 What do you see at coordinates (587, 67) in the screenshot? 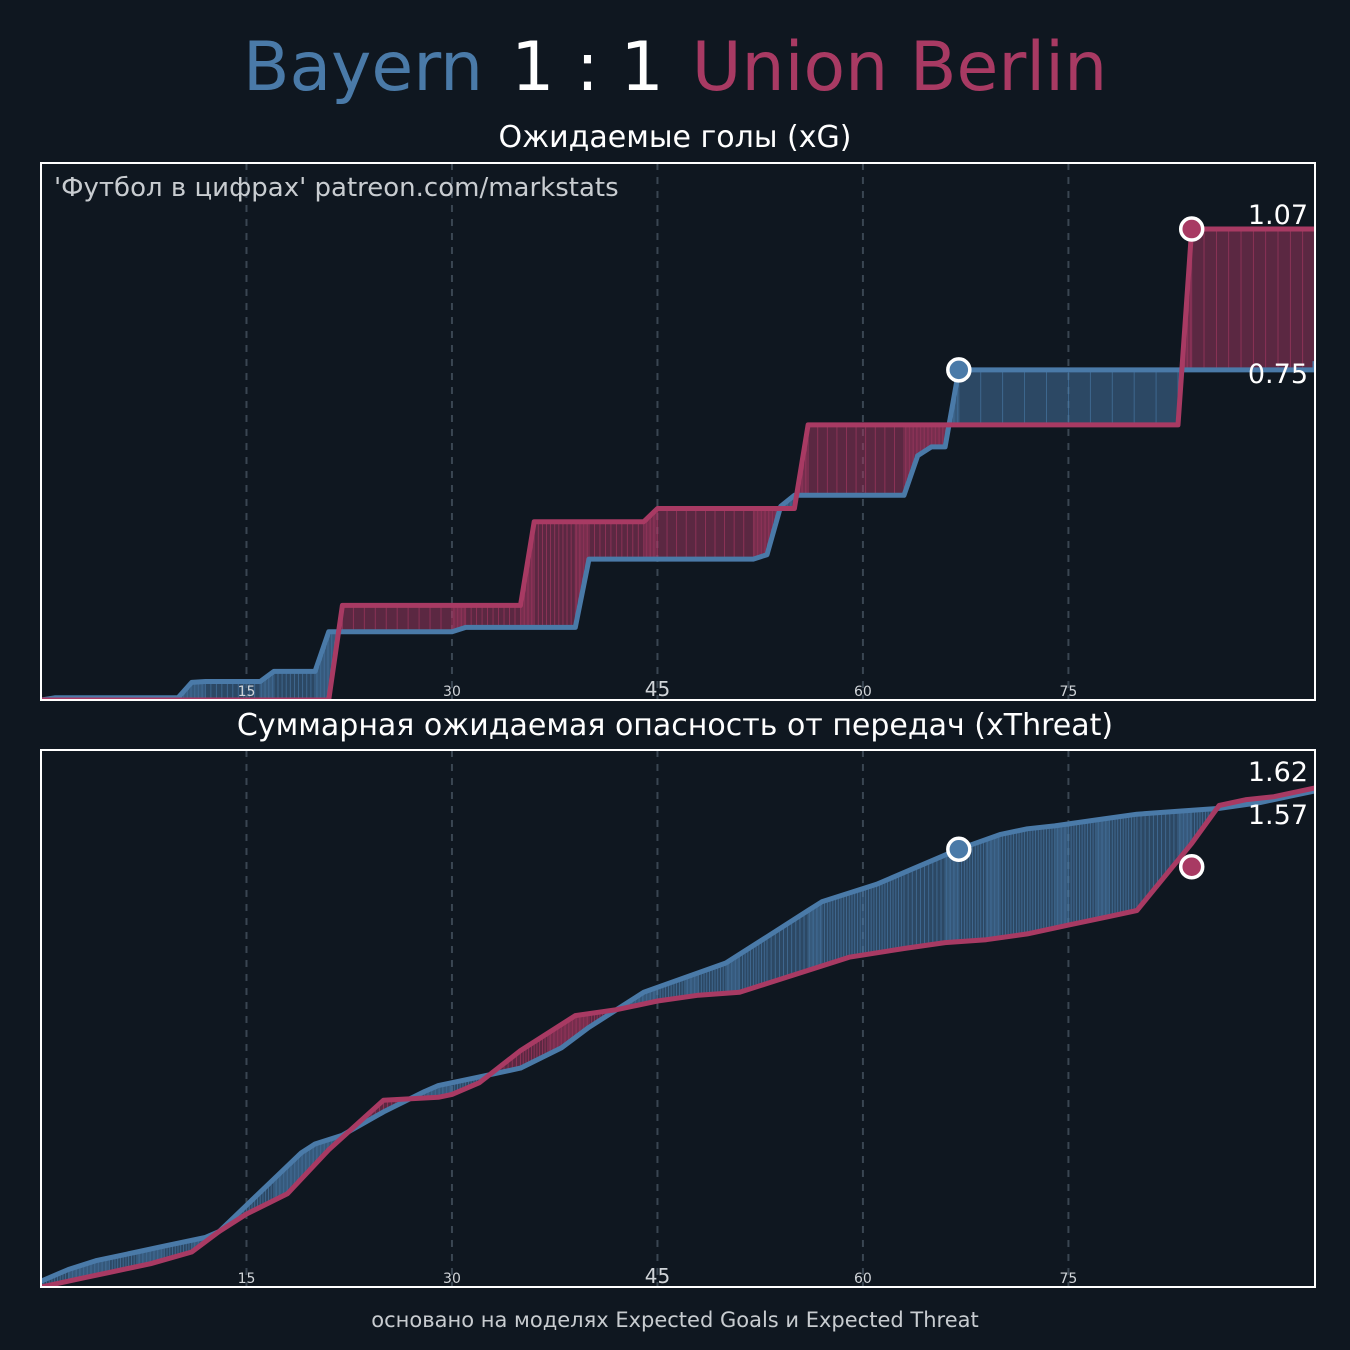
I see `score: 1` at bounding box center [587, 67].